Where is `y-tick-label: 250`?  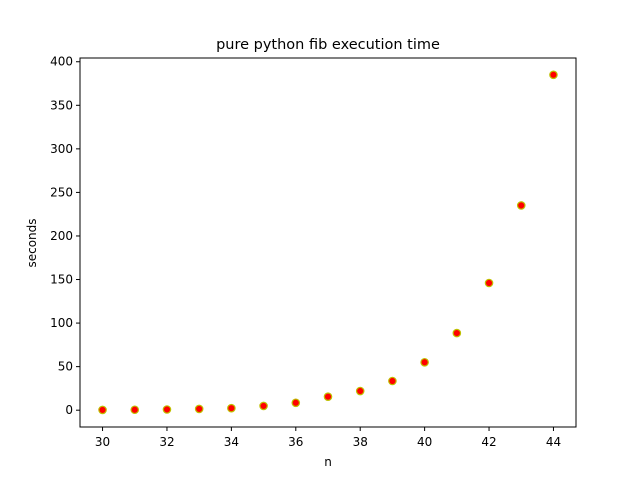
y-tick-label: 250 is located at coordinates (61, 192).